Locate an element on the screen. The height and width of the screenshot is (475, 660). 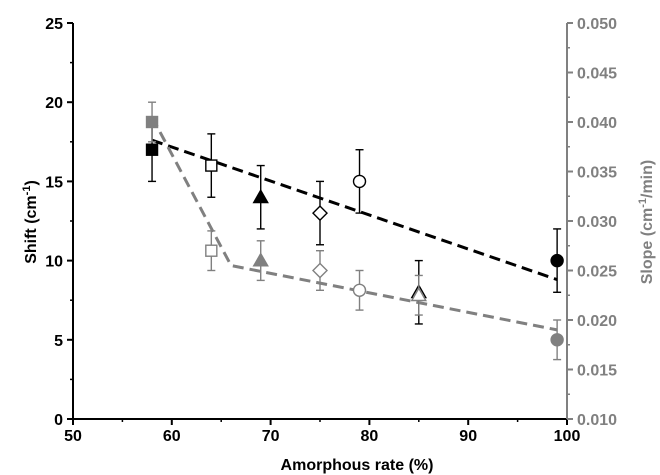
x-tick-label: 70 is located at coordinates (271, 436).